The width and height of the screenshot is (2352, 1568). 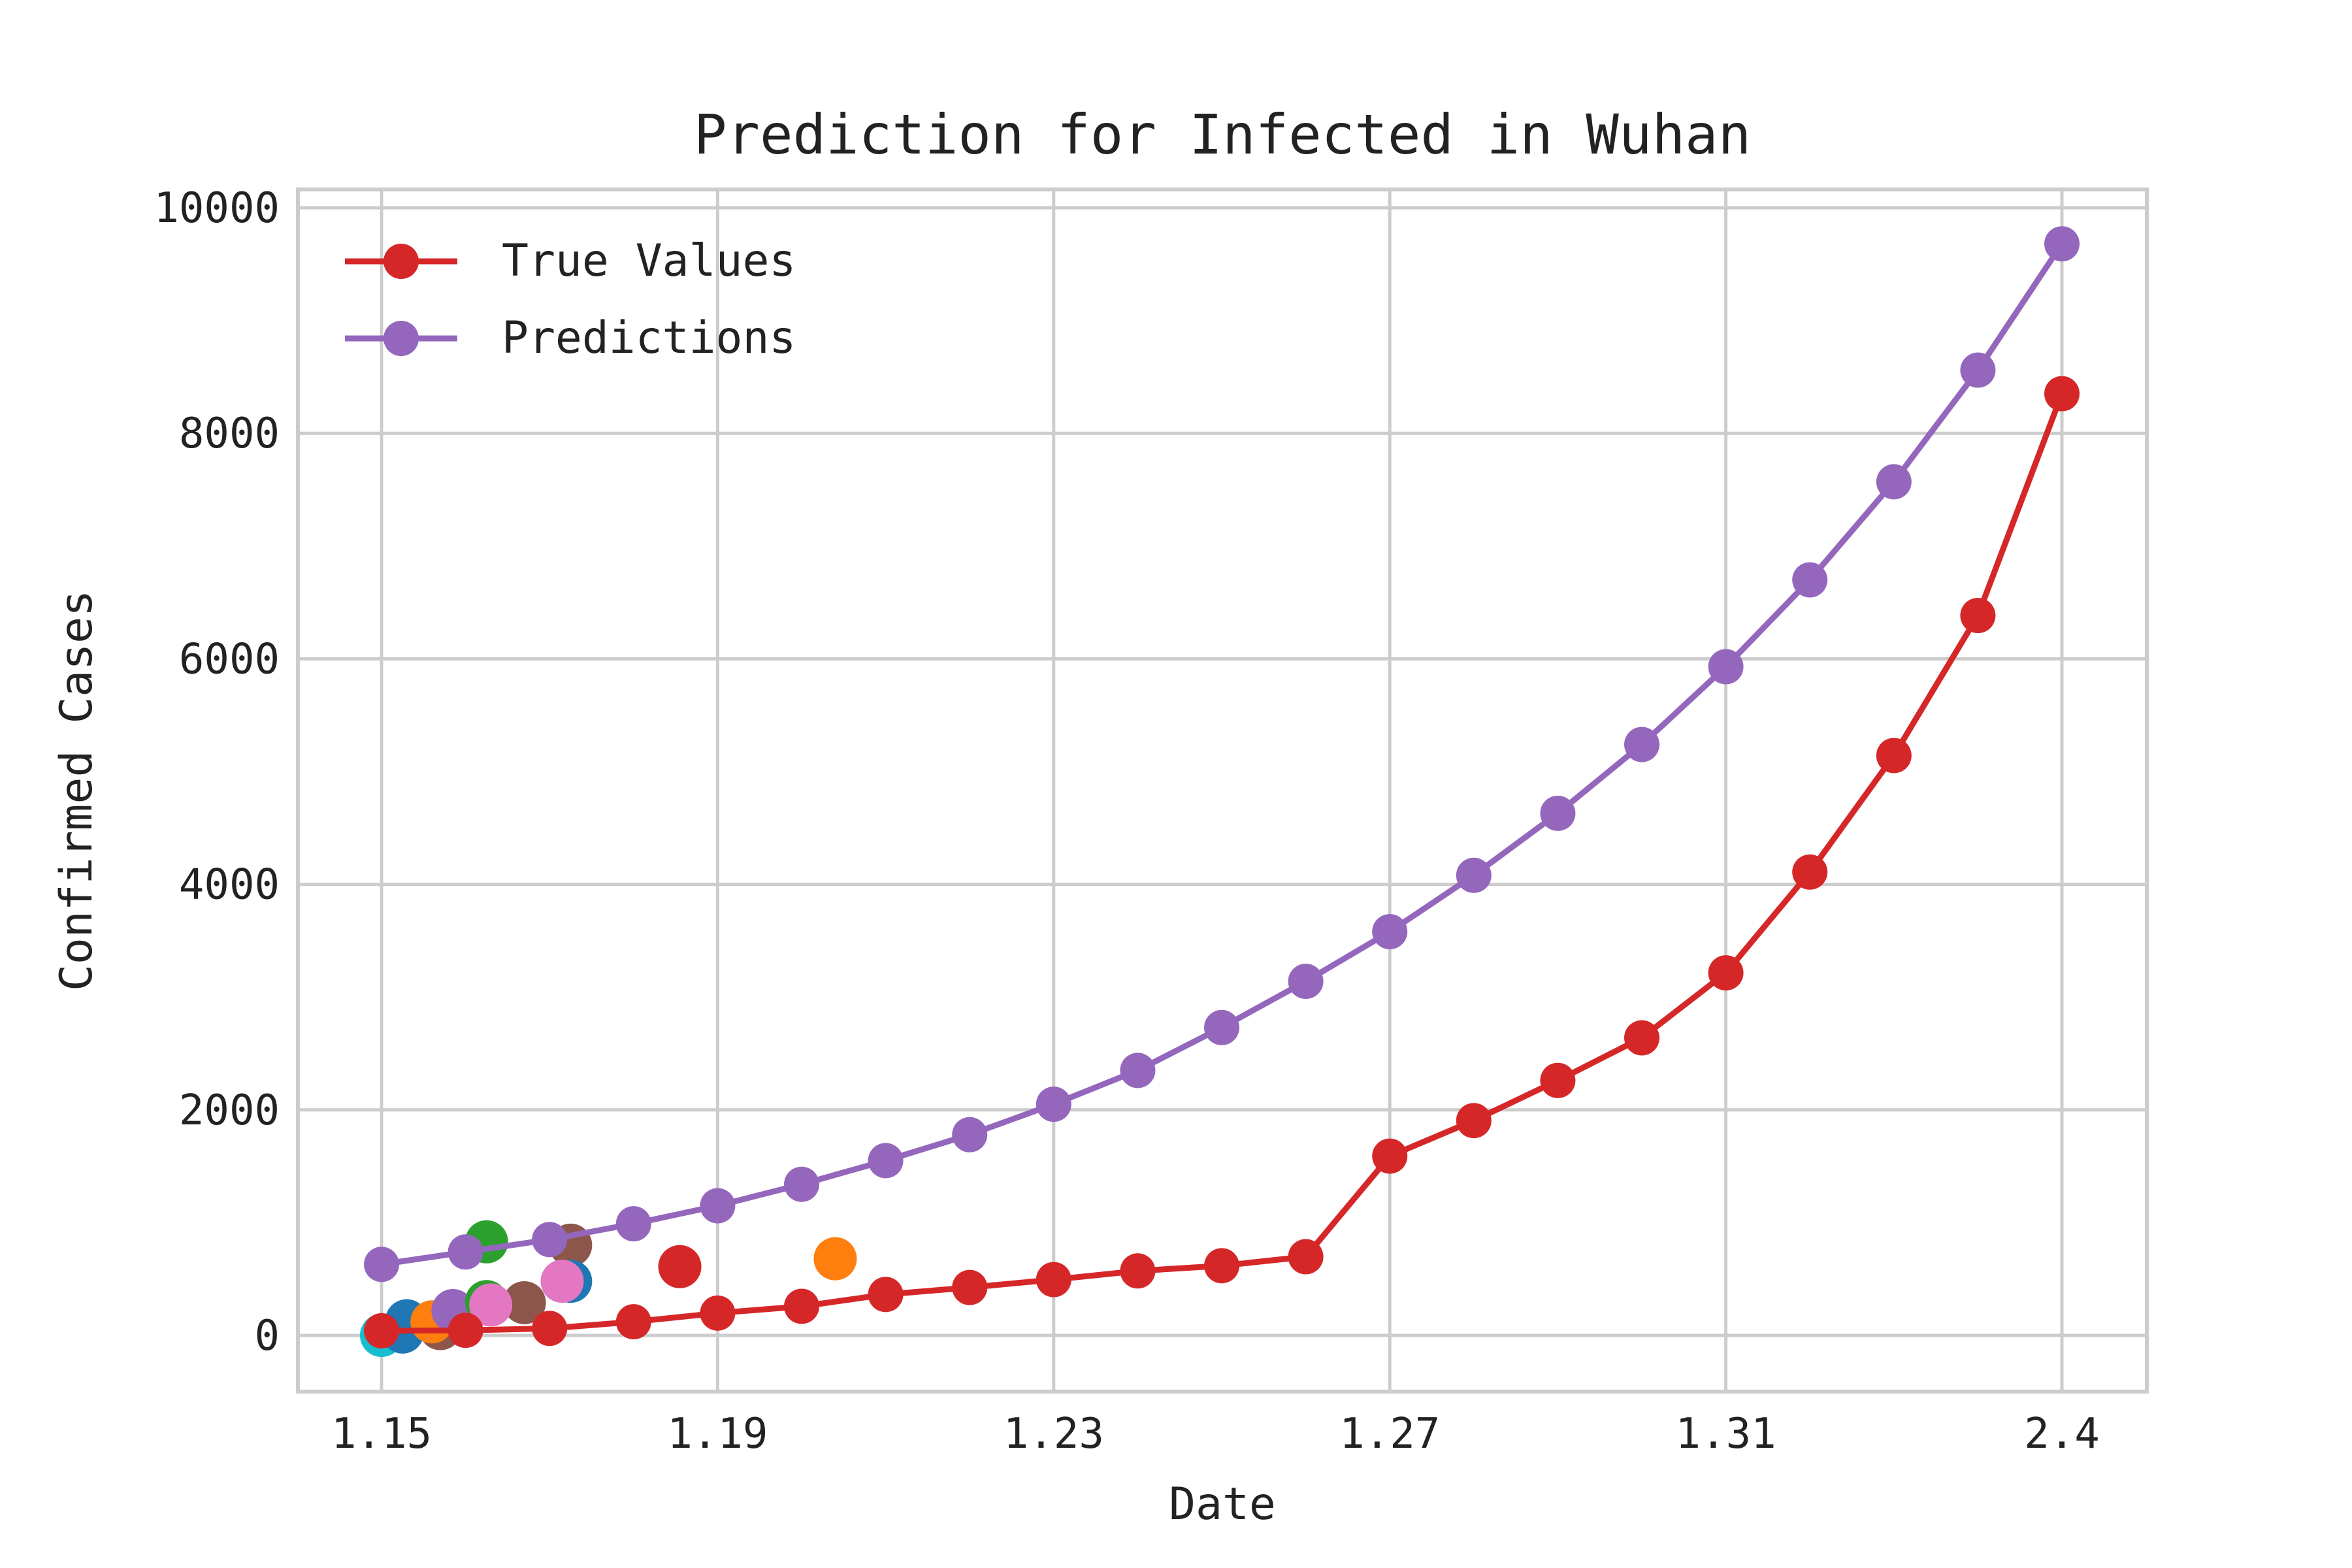 What do you see at coordinates (1054, 1434) in the screenshot?
I see `x-tick-label-2: 1.23` at bounding box center [1054, 1434].